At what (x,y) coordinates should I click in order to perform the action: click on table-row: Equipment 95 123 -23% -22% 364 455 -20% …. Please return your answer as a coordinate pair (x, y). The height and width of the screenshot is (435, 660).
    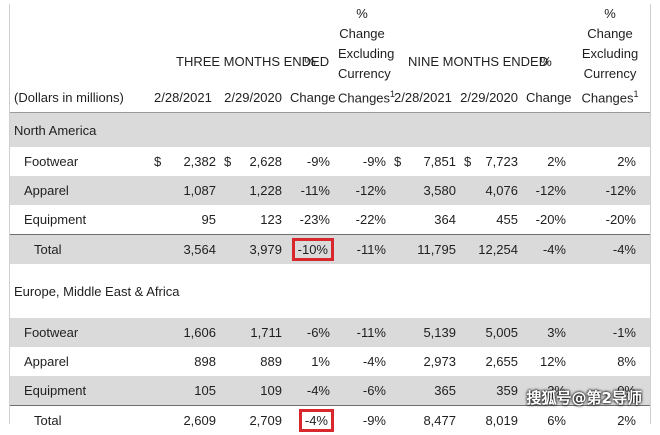
    Looking at the image, I should click on (330, 220).